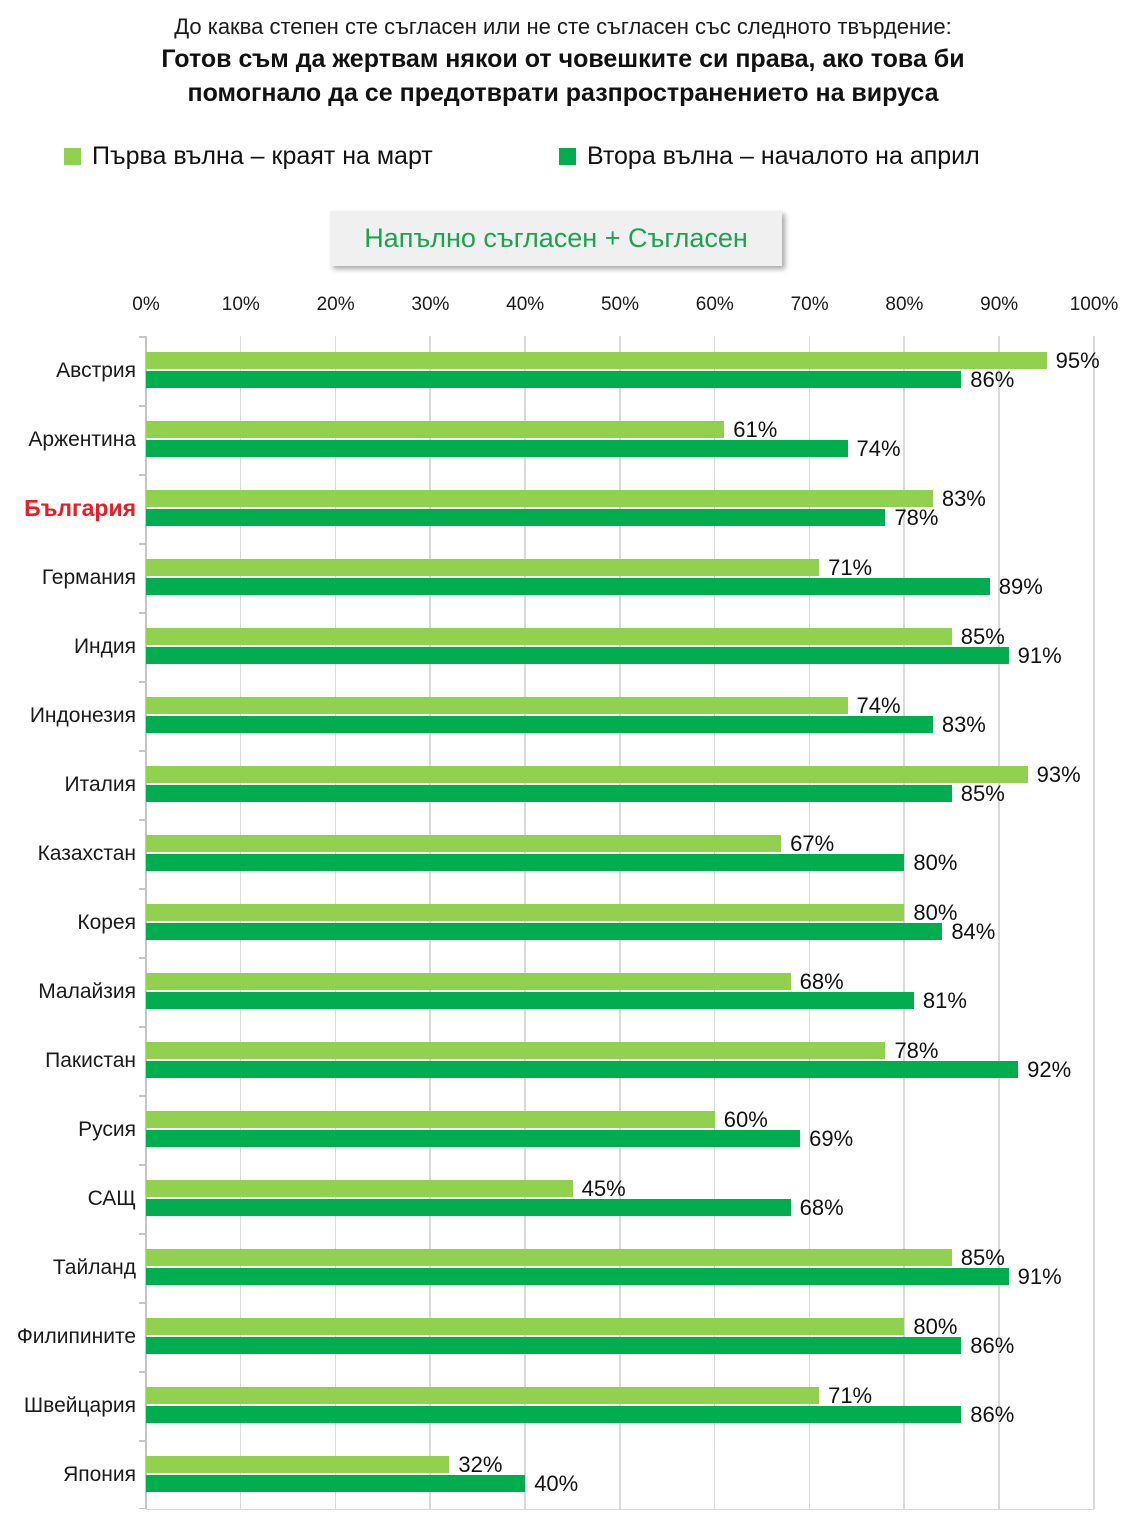  What do you see at coordinates (878, 705) in the screenshot?
I see `value-label: 74%` at bounding box center [878, 705].